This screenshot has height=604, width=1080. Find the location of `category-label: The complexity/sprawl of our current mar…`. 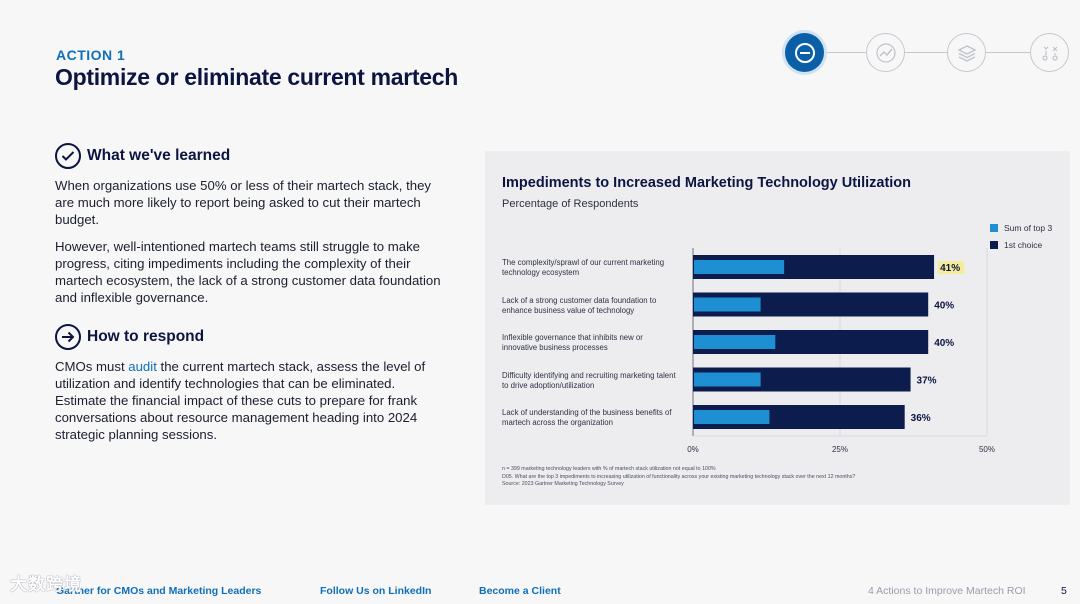

category-label: The complexity/sprawl of our current mar… is located at coordinates (583, 267).